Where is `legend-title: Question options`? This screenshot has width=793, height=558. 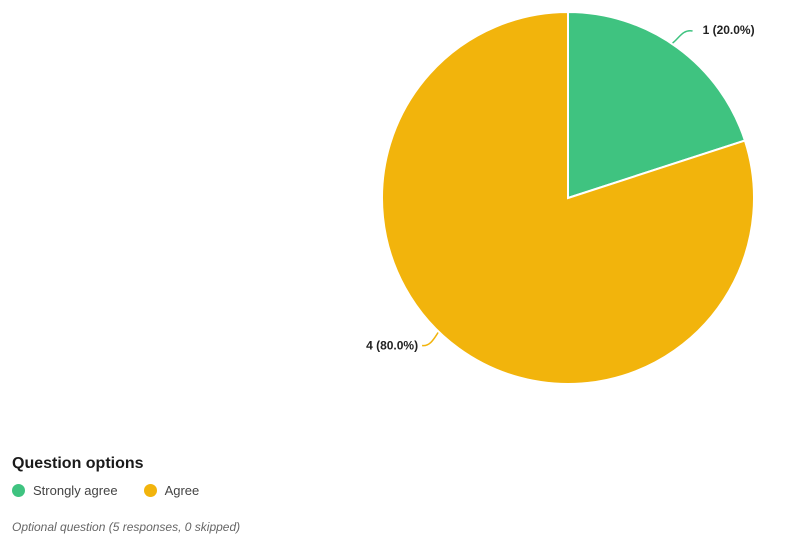 legend-title: Question options is located at coordinates (78, 463).